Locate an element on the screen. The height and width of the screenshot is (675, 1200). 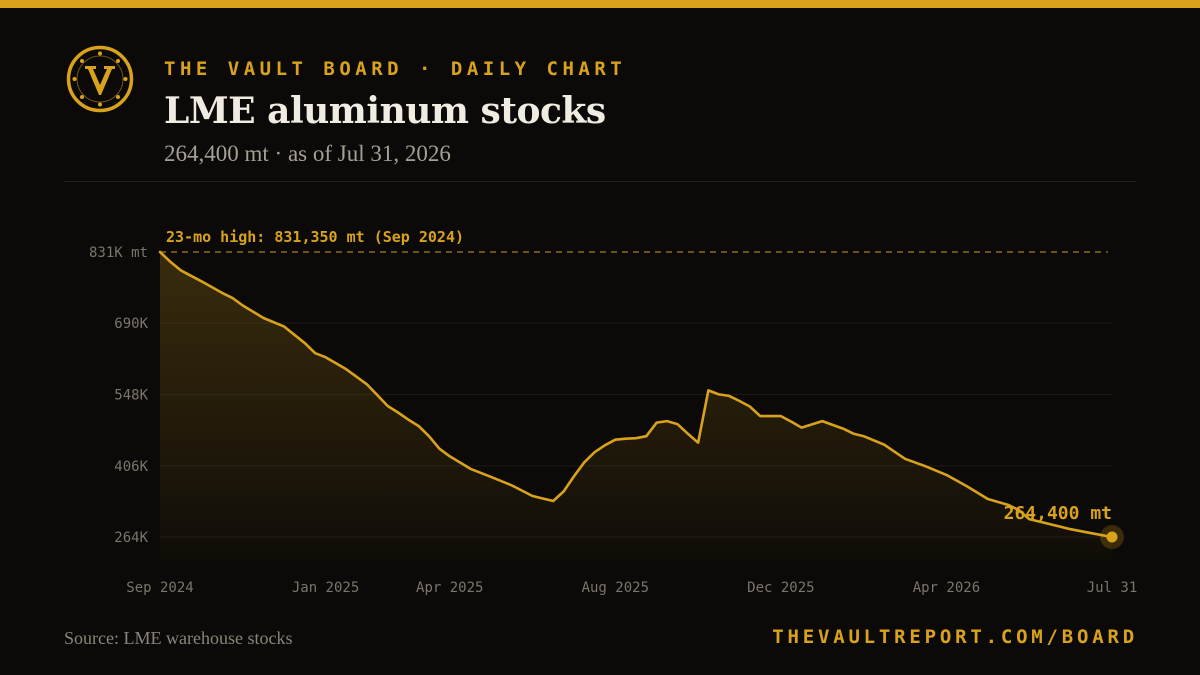
x-tick-label: Apr 2026 is located at coordinates (946, 588).